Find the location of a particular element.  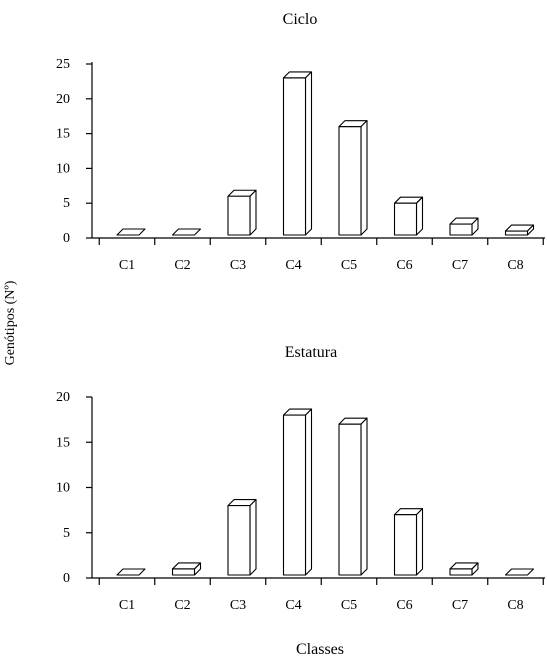

y-axis-label: Genótipos (Nº) is located at coordinates (10, 322).